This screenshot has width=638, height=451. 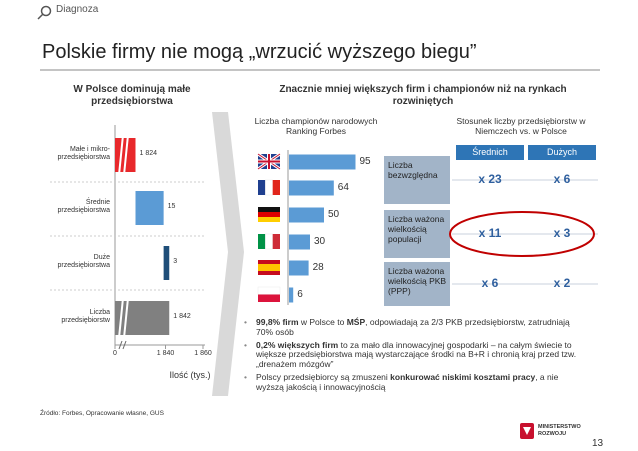 What do you see at coordinates (300, 294) in the screenshot?
I see `value-label: 6` at bounding box center [300, 294].